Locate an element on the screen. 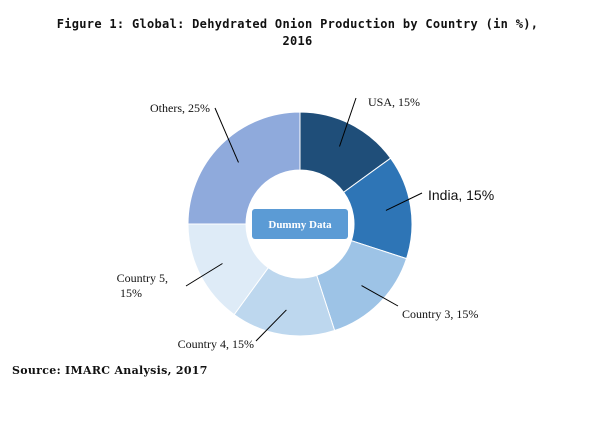  chart-title-line2: 2016 is located at coordinates (297, 41).